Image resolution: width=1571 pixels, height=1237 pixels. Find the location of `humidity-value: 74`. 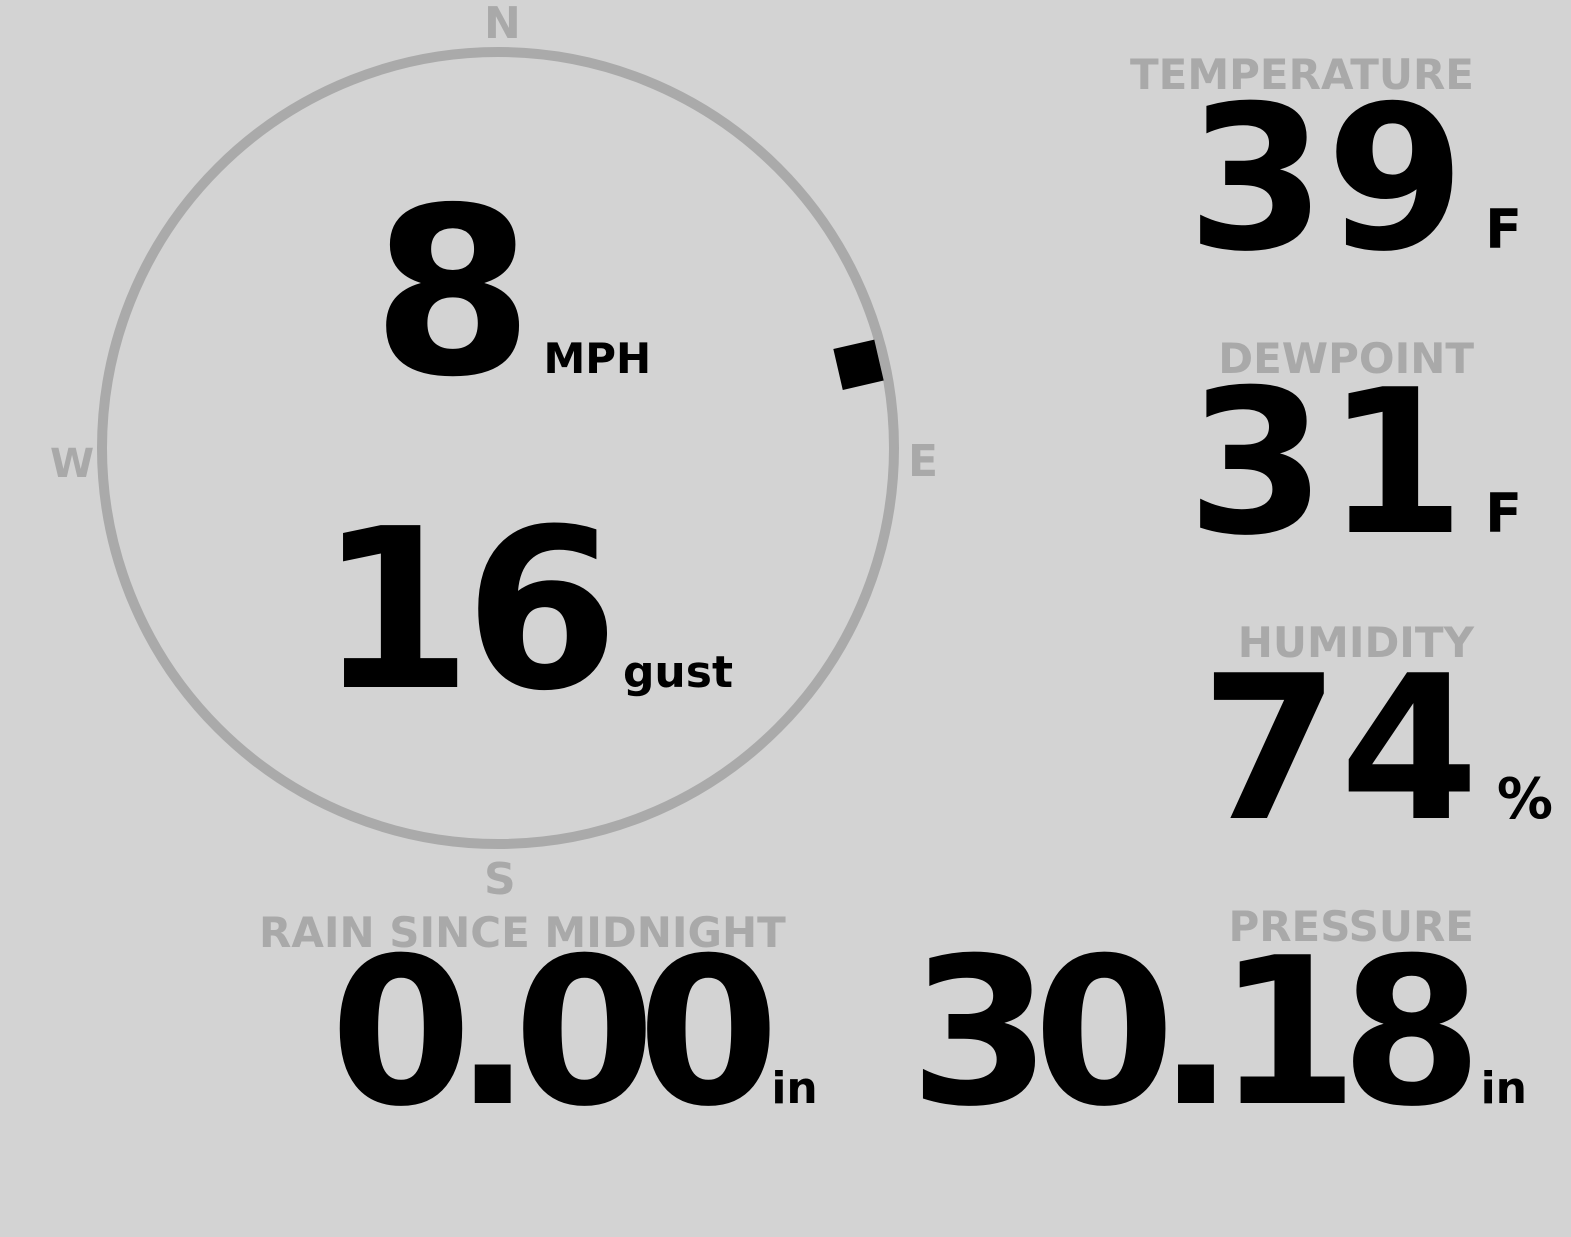

humidity-value: 74 is located at coordinates (1339, 749).